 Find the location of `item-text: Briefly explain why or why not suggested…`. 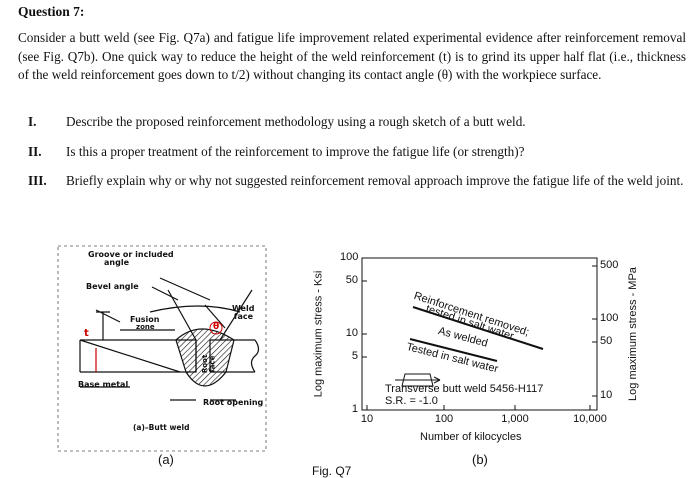

item-text: Briefly explain why or why not suggested… is located at coordinates (375, 180).